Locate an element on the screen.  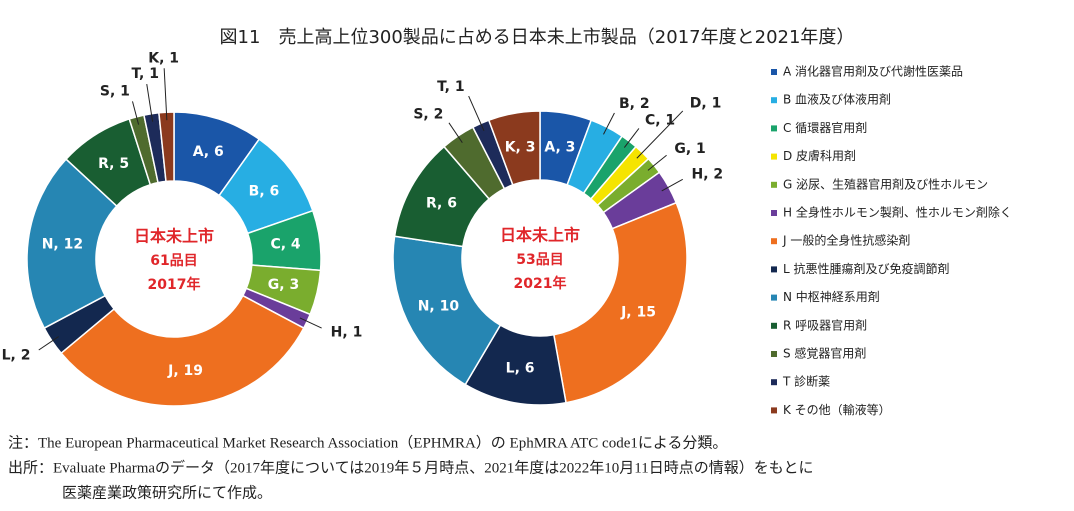
legend-label: D 皮膚科用剤 is located at coordinates (819, 155).